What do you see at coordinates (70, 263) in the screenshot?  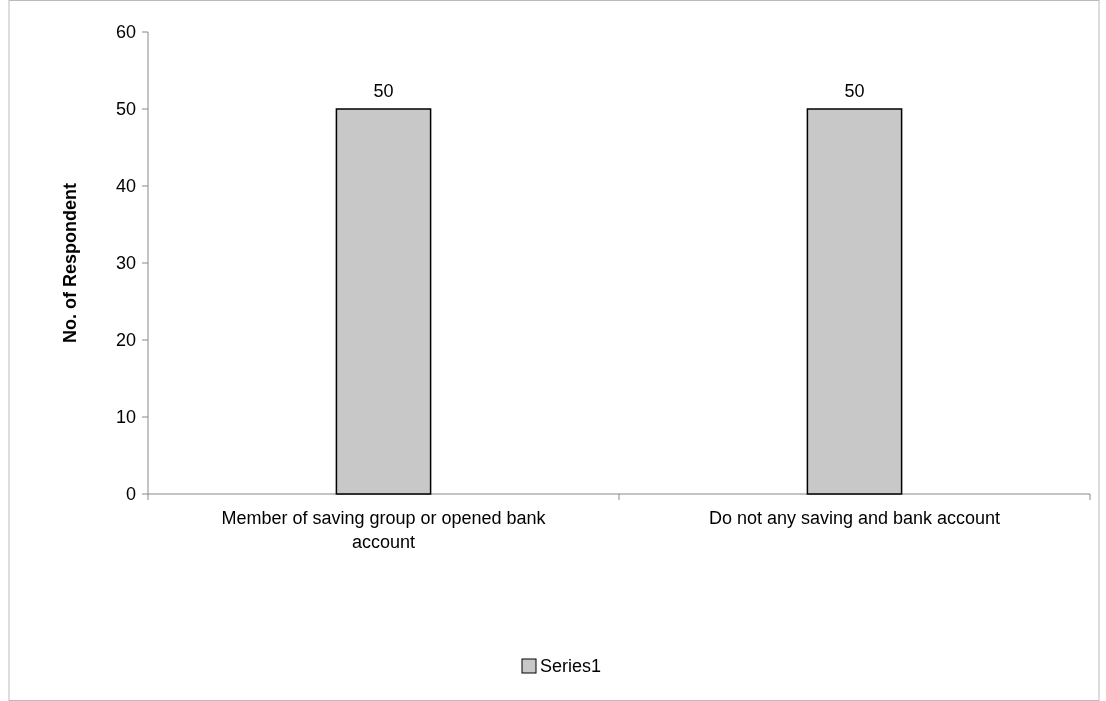 I see `y-axis-title: No. of Respondent` at bounding box center [70, 263].